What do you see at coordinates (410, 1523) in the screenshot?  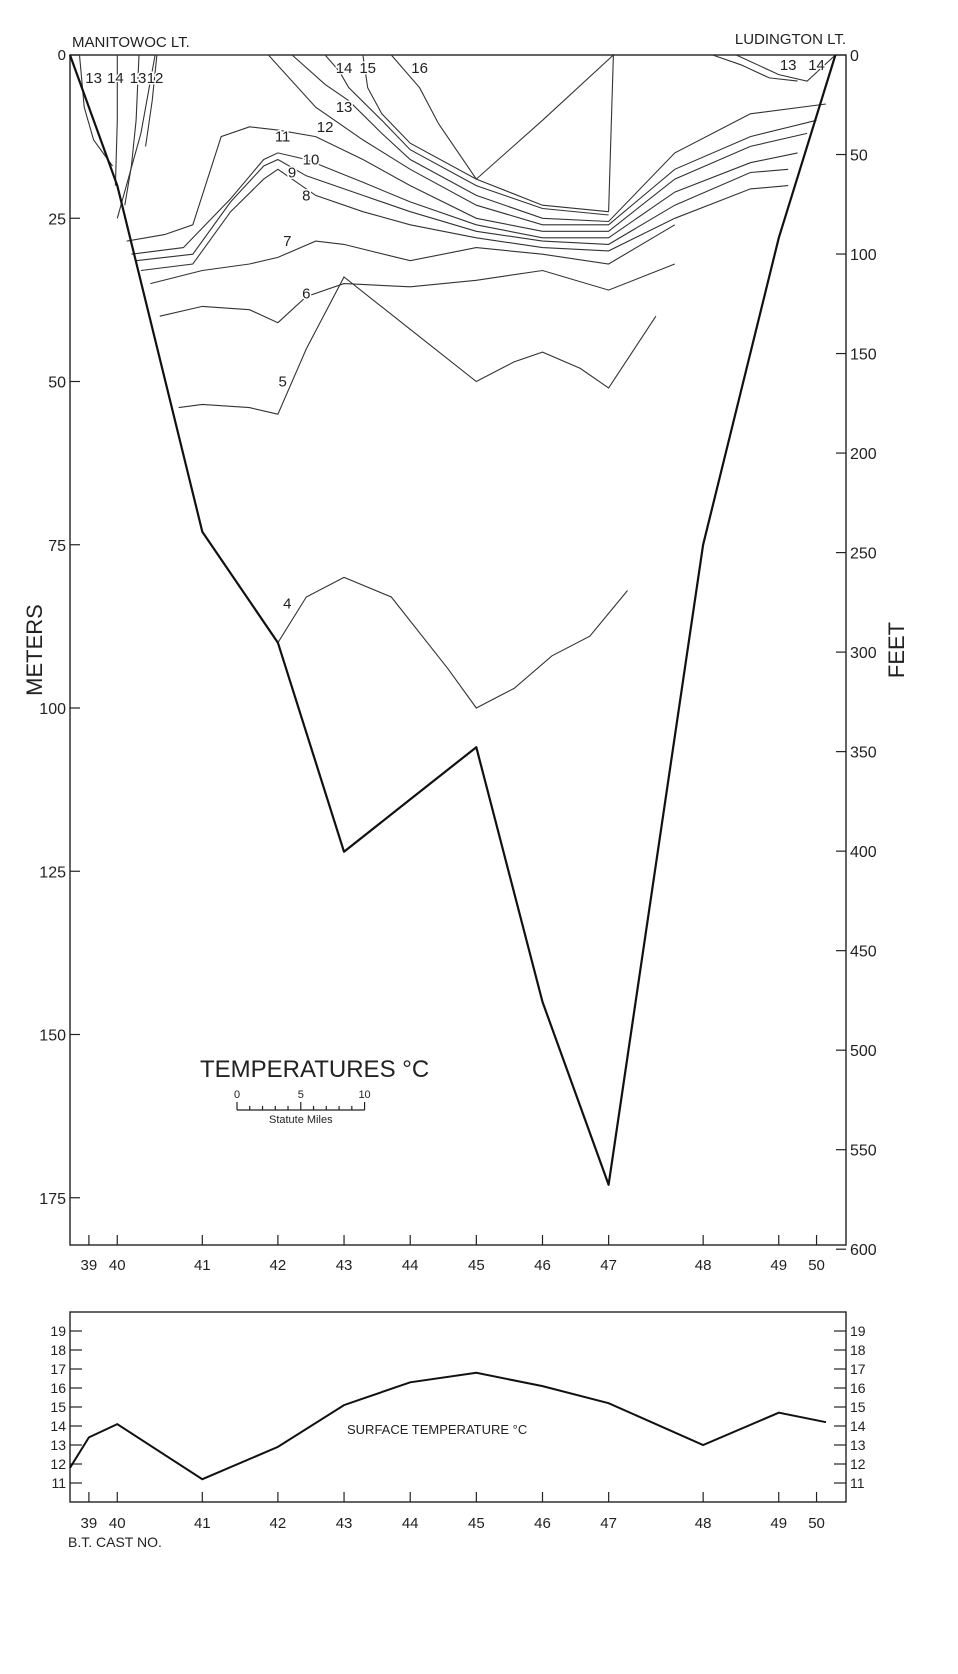 I see `surface-x-tick-label: 44` at bounding box center [410, 1523].